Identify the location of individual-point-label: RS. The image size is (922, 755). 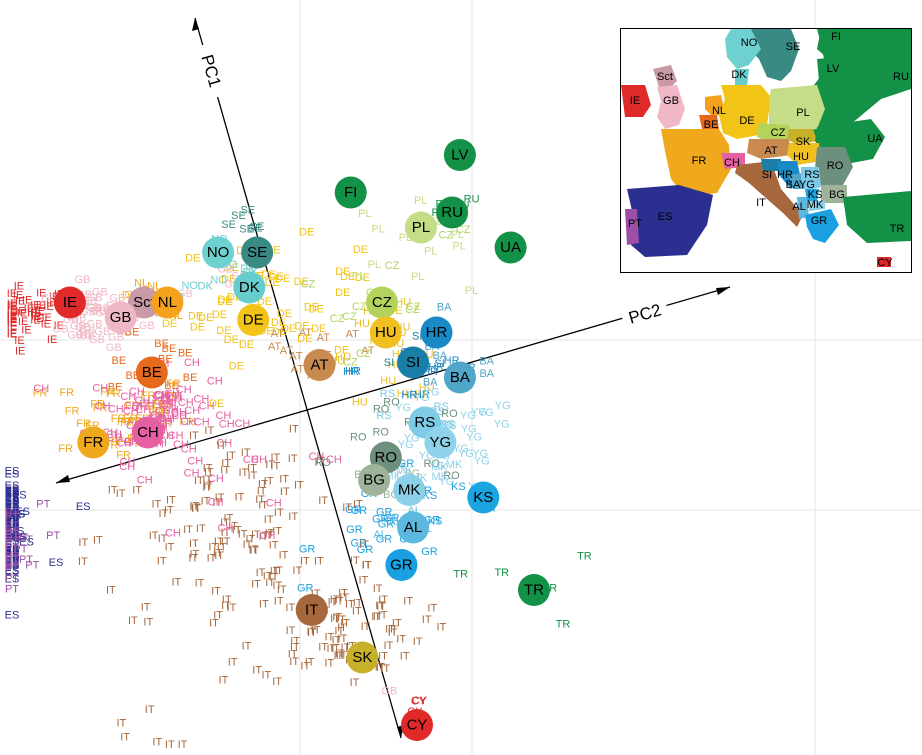
(387, 394).